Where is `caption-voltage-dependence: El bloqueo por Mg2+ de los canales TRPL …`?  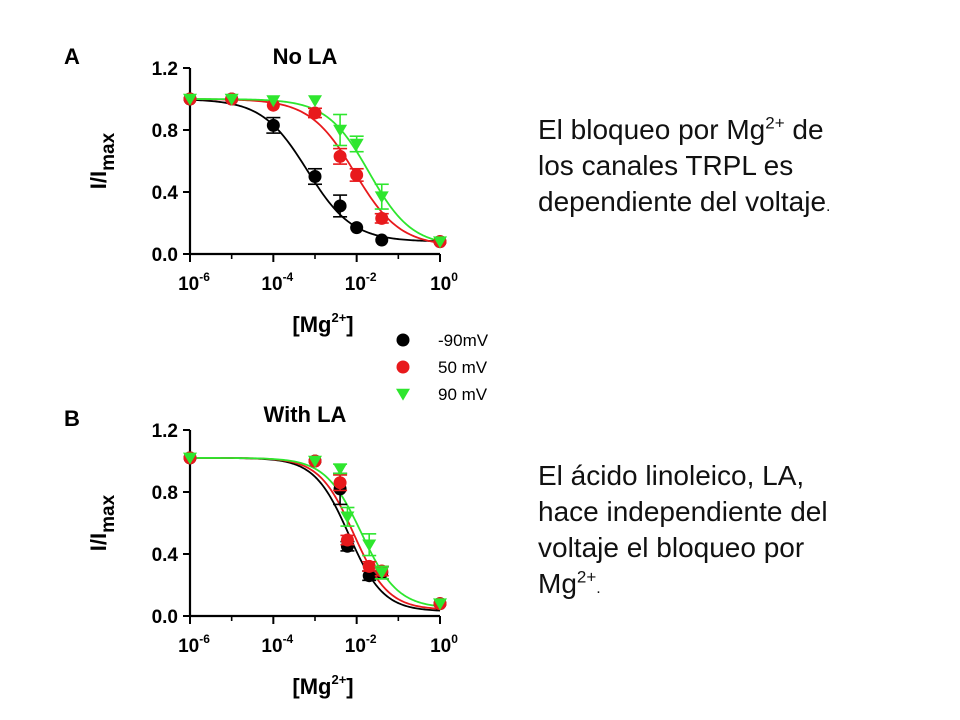
caption-voltage-dependence: El bloqueo por Mg2+ de los canales TRPL … is located at coordinates (738, 168).